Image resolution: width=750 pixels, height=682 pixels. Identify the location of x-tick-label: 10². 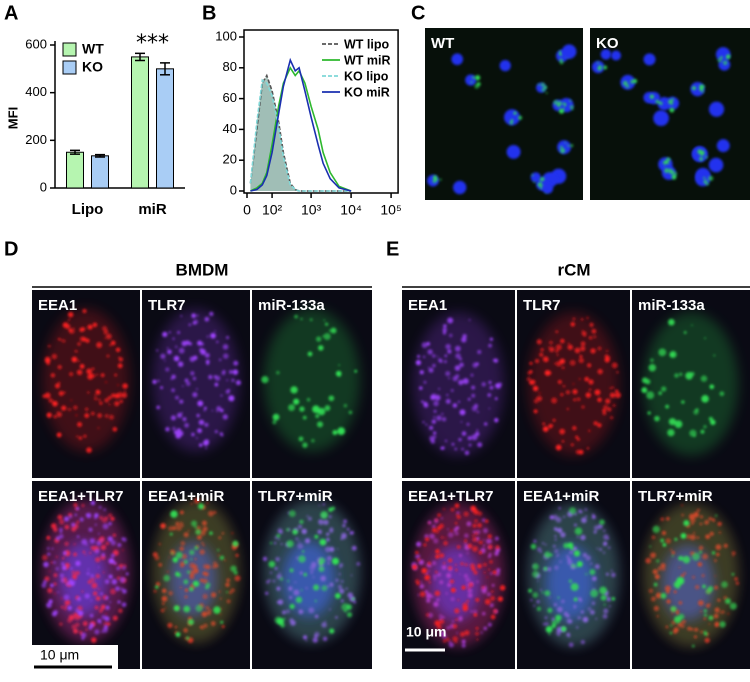
(272, 210).